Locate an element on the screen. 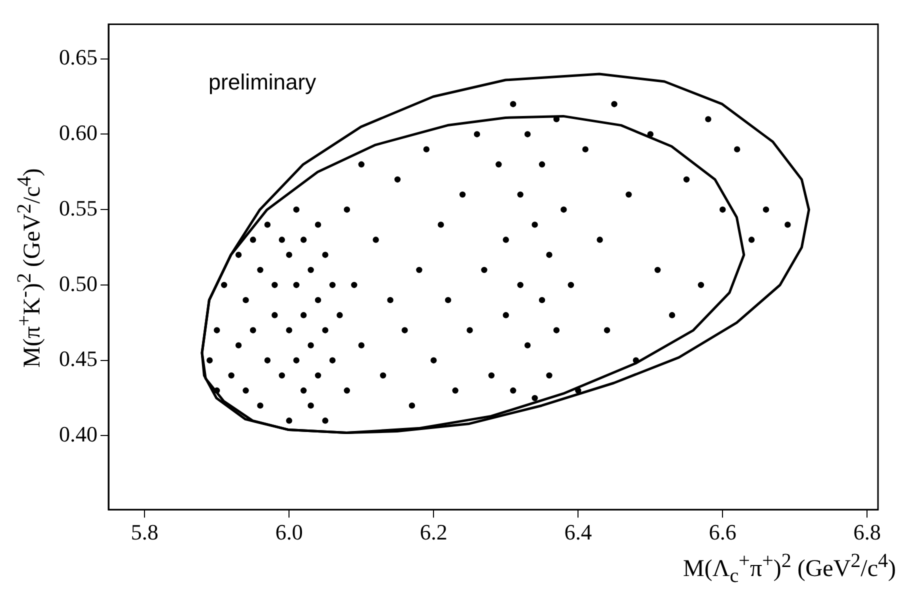 The height and width of the screenshot is (598, 908). annotation: preliminary is located at coordinates (262, 81).